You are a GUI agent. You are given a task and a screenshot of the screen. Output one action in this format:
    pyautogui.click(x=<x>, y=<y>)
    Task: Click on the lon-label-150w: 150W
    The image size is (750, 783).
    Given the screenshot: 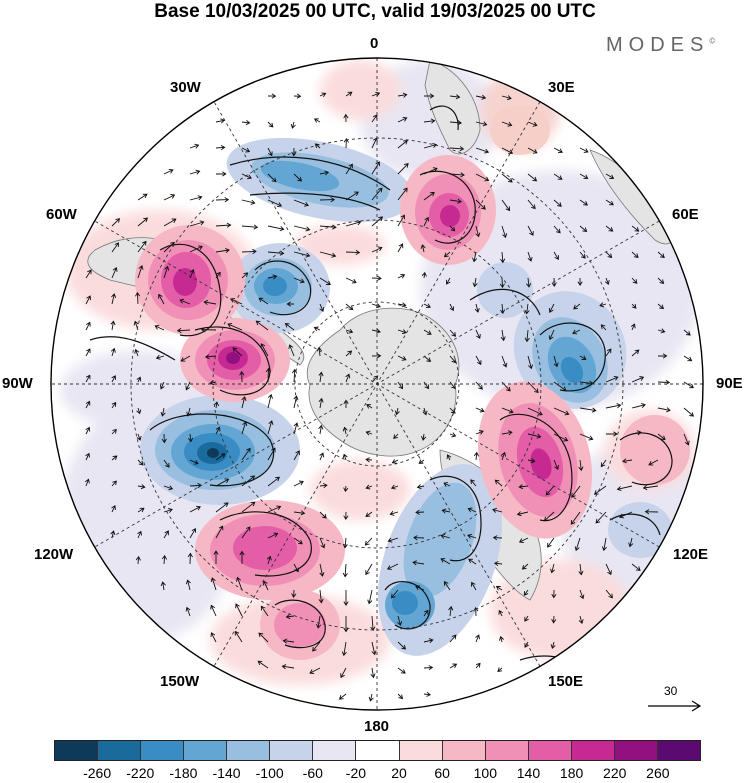 What is the action you would take?
    pyautogui.click(x=180, y=681)
    